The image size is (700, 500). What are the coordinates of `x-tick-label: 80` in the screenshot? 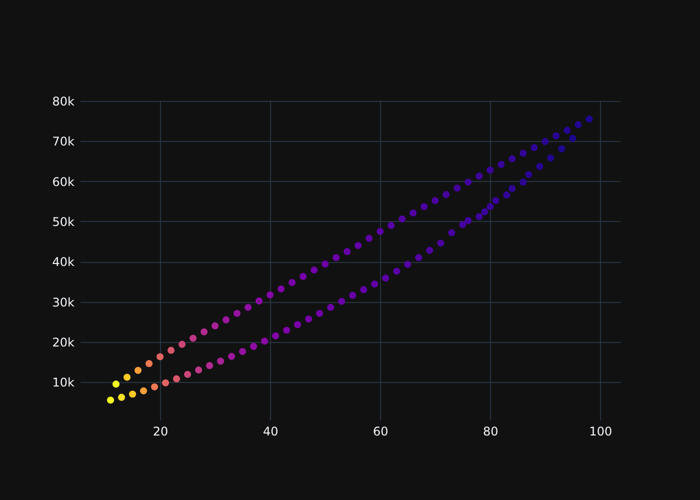 It's located at (490, 431).